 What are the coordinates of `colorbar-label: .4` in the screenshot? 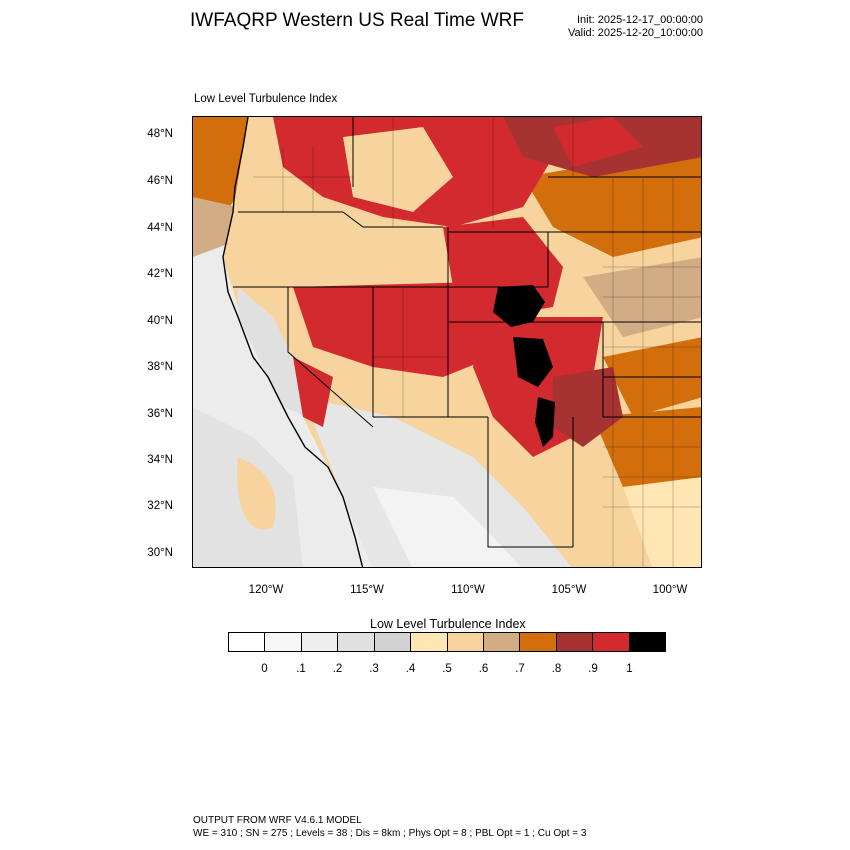 It's located at (410, 669).